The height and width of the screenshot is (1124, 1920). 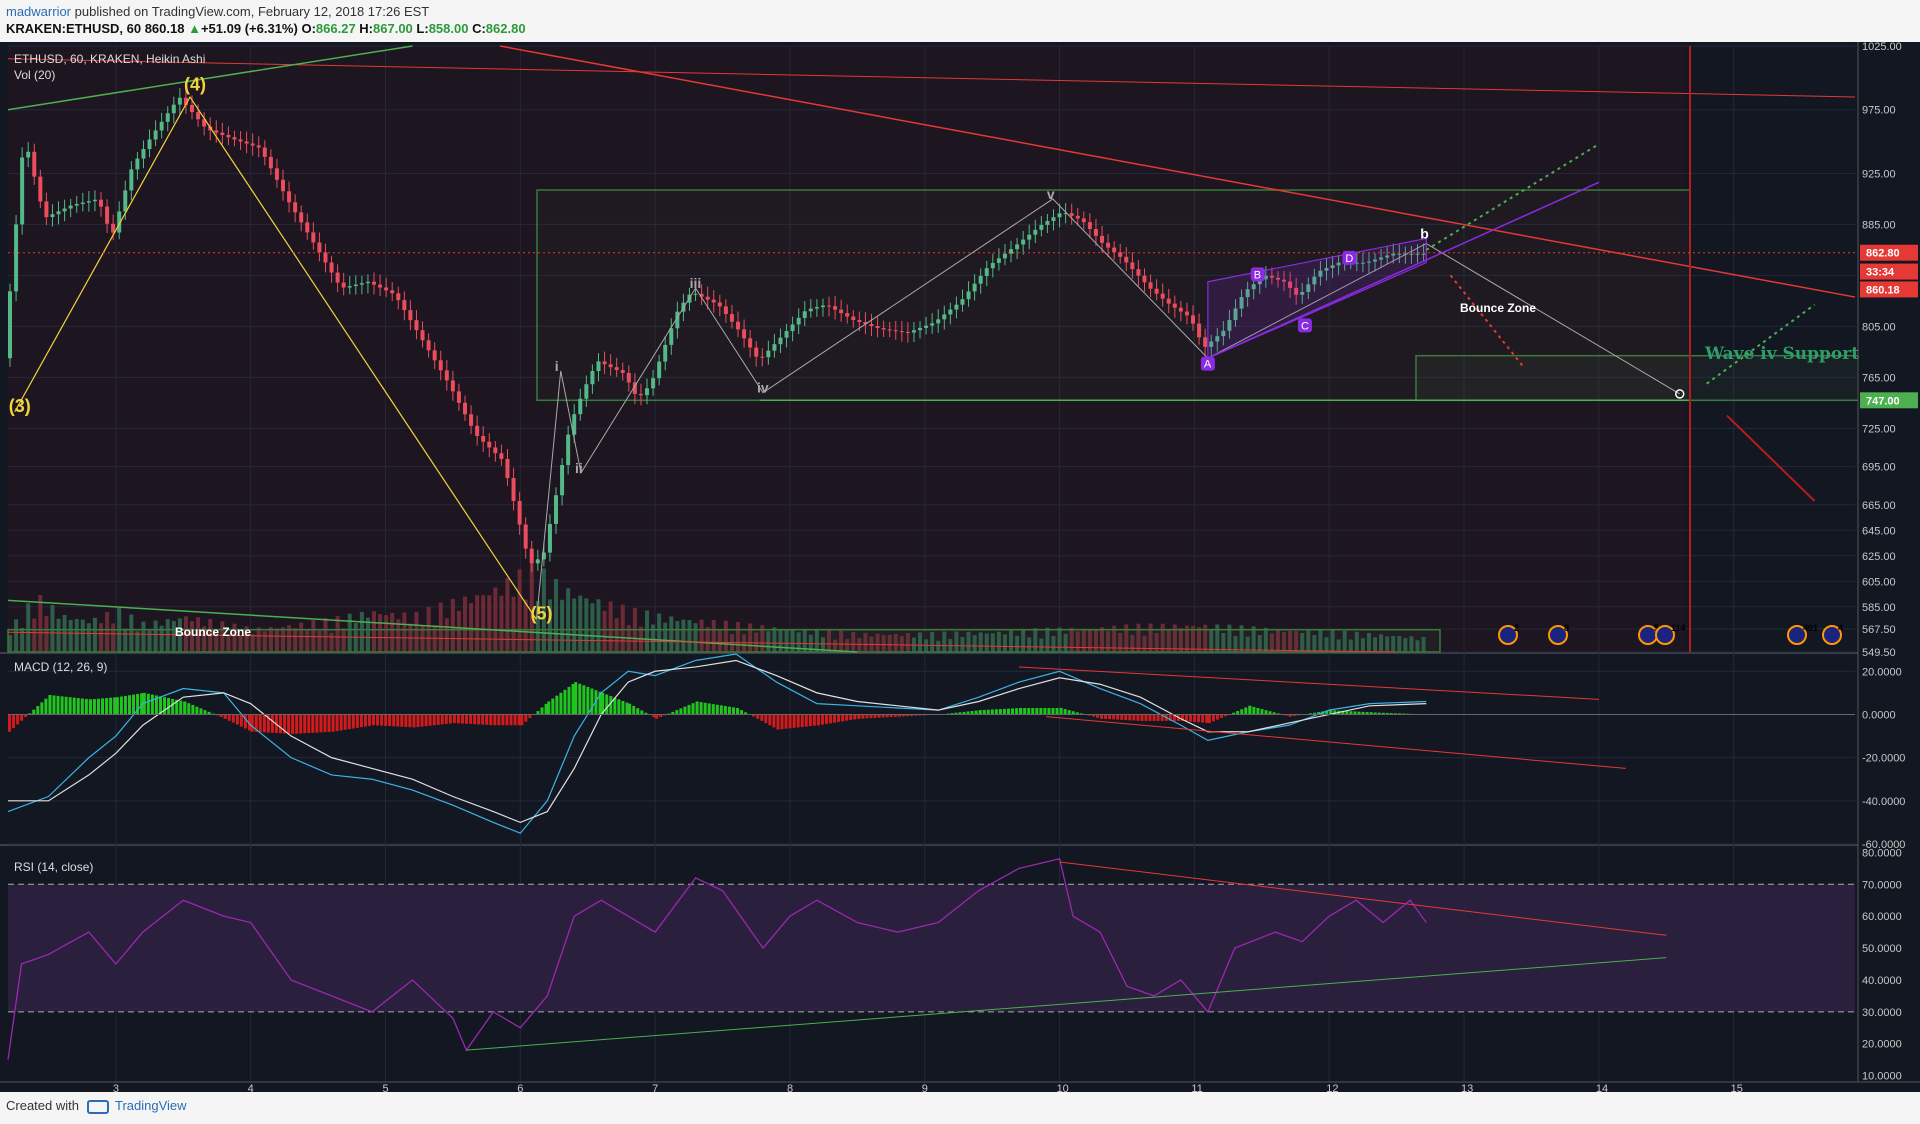 What do you see at coordinates (1879, 506) in the screenshot?
I see `price-tick: 665.00` at bounding box center [1879, 506].